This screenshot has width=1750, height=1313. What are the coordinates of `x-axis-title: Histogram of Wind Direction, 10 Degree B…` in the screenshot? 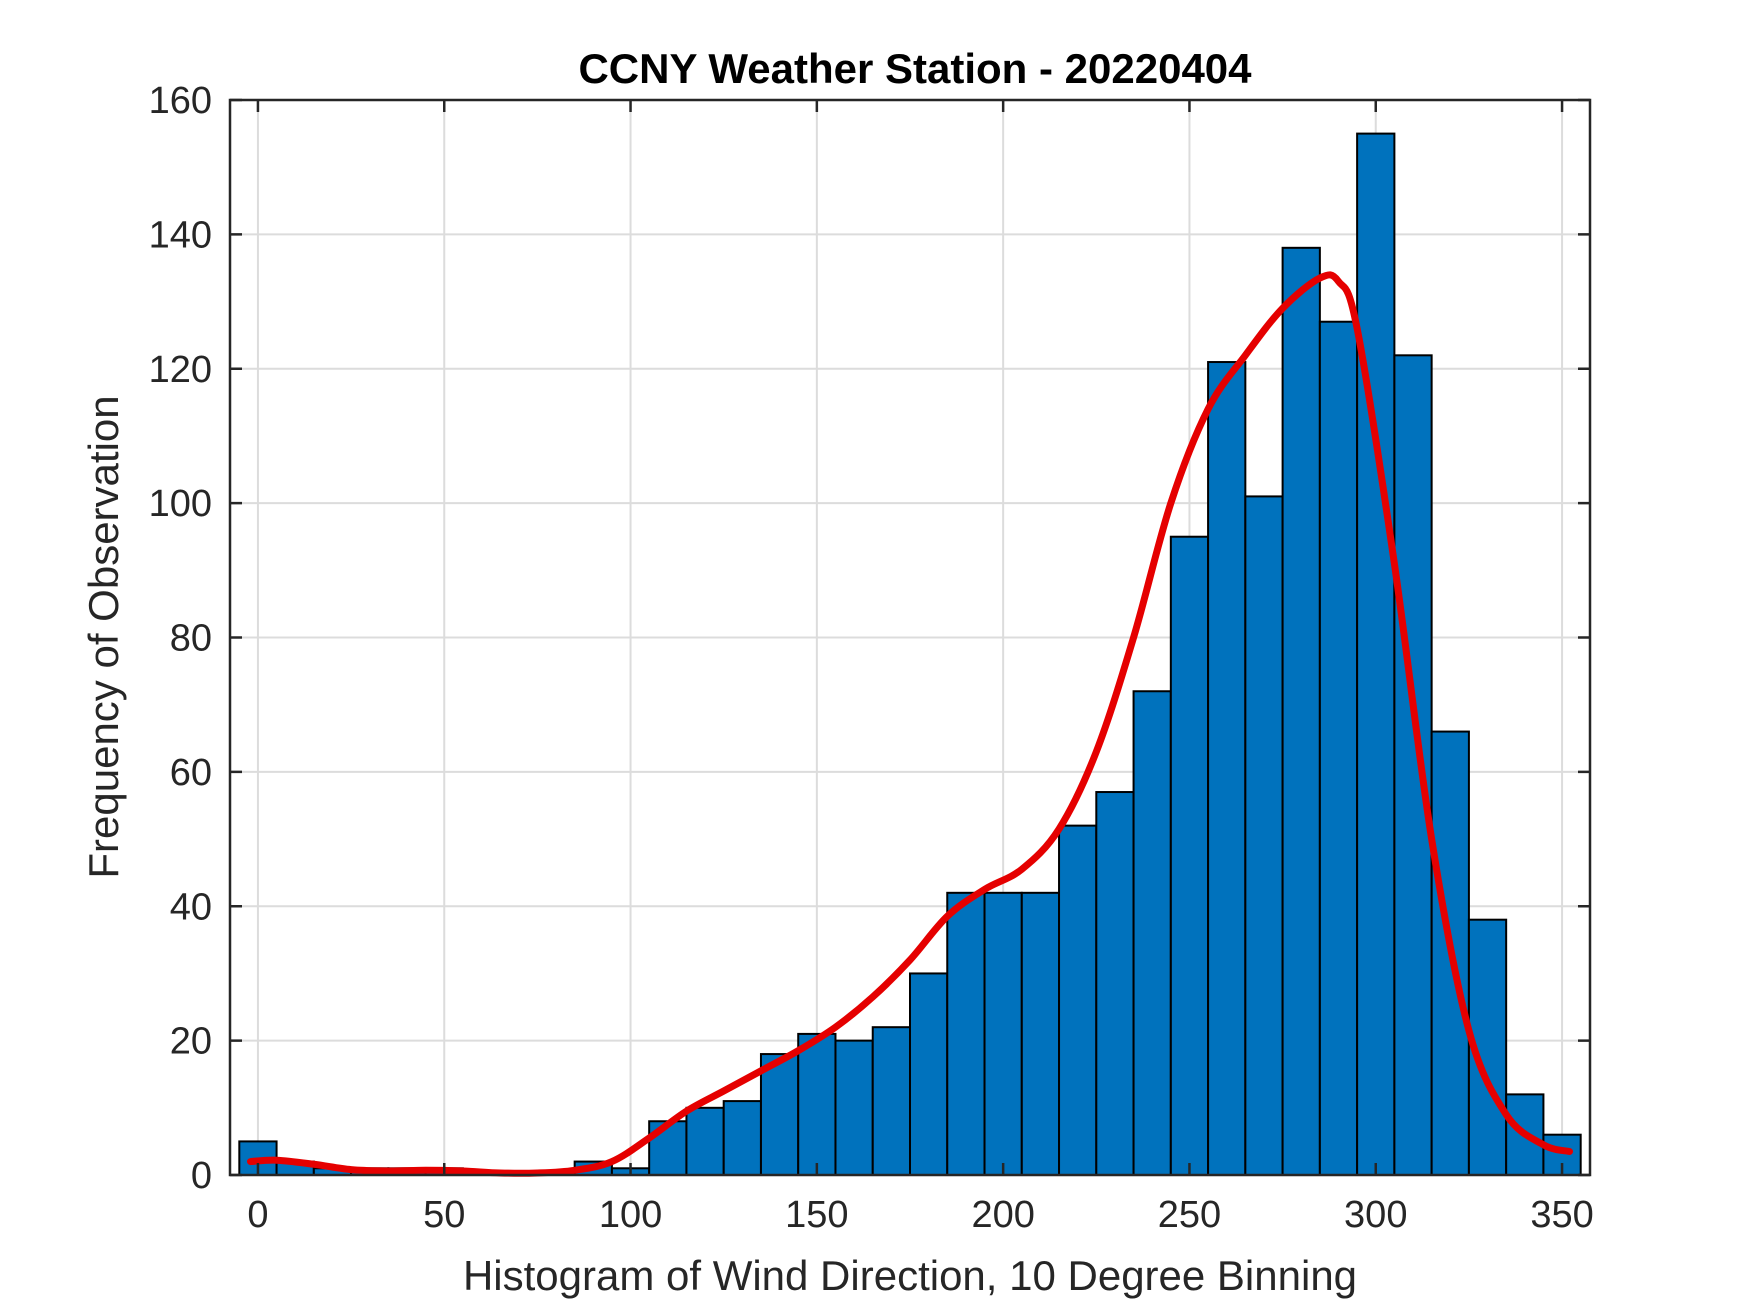 It's located at (910, 1275).